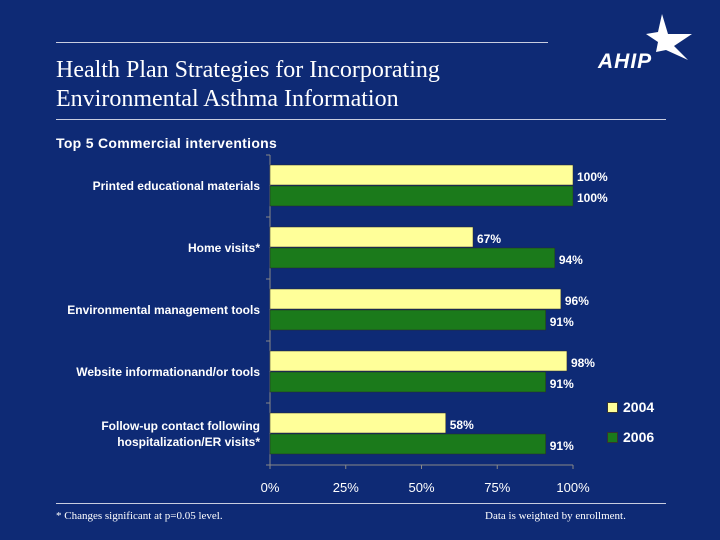  Describe the element at coordinates (248, 70) in the screenshot. I see `title-line-1: Health Plan Strategies for Incorporating` at that location.